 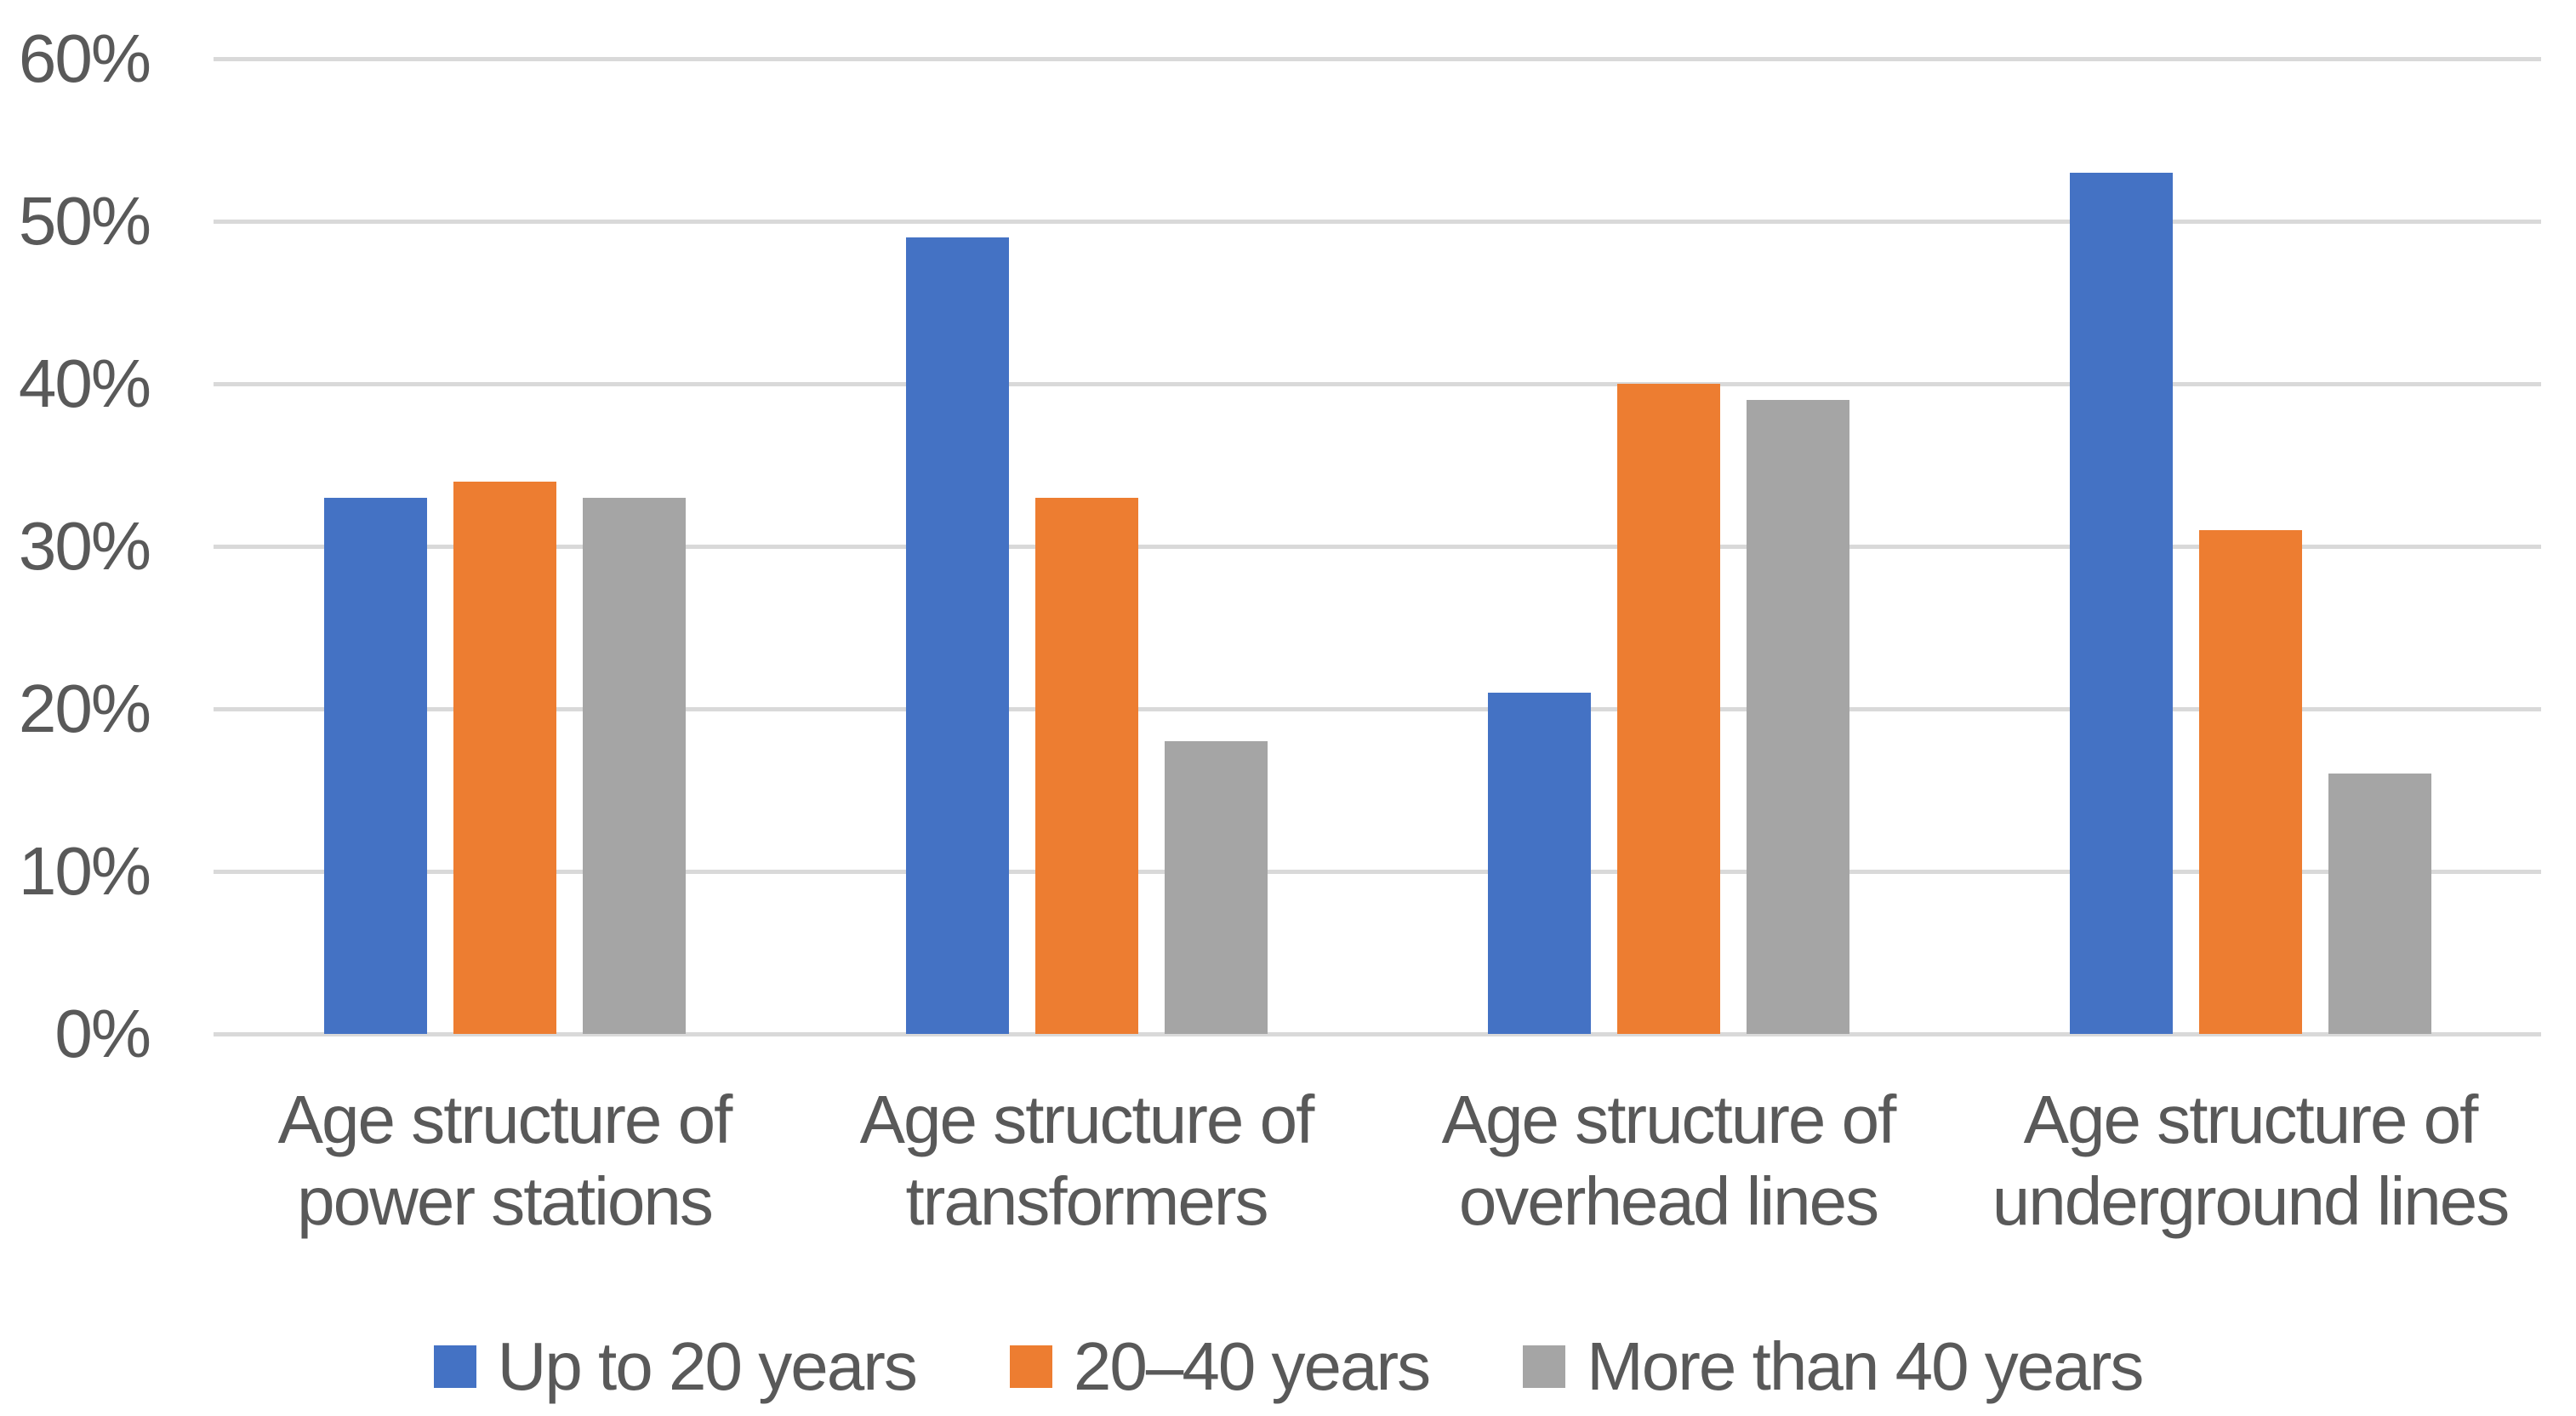 What do you see at coordinates (1669, 1160) in the screenshot?
I see `category-label: Age structure of overhead lines` at bounding box center [1669, 1160].